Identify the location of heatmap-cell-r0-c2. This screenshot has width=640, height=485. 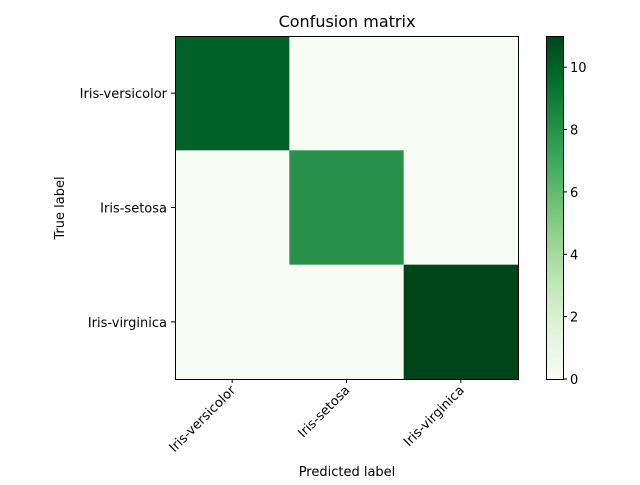
(461, 93).